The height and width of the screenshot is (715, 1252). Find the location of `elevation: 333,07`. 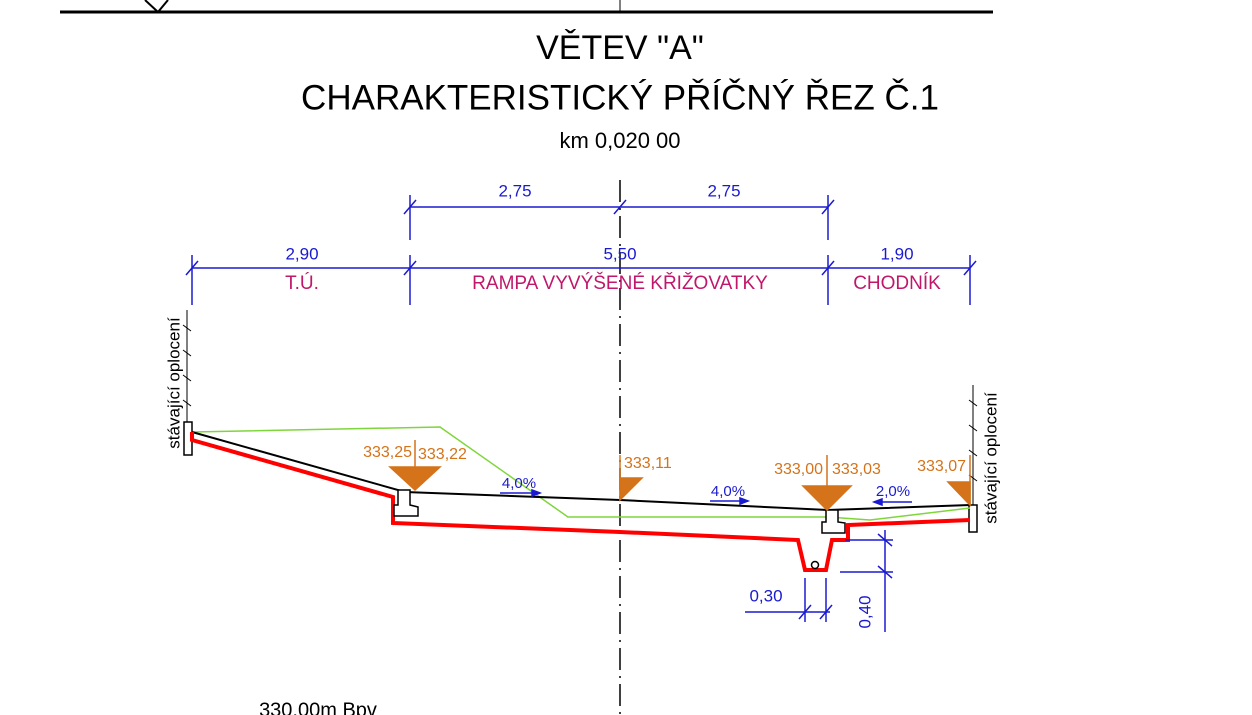

elevation: 333,07 is located at coordinates (941, 466).